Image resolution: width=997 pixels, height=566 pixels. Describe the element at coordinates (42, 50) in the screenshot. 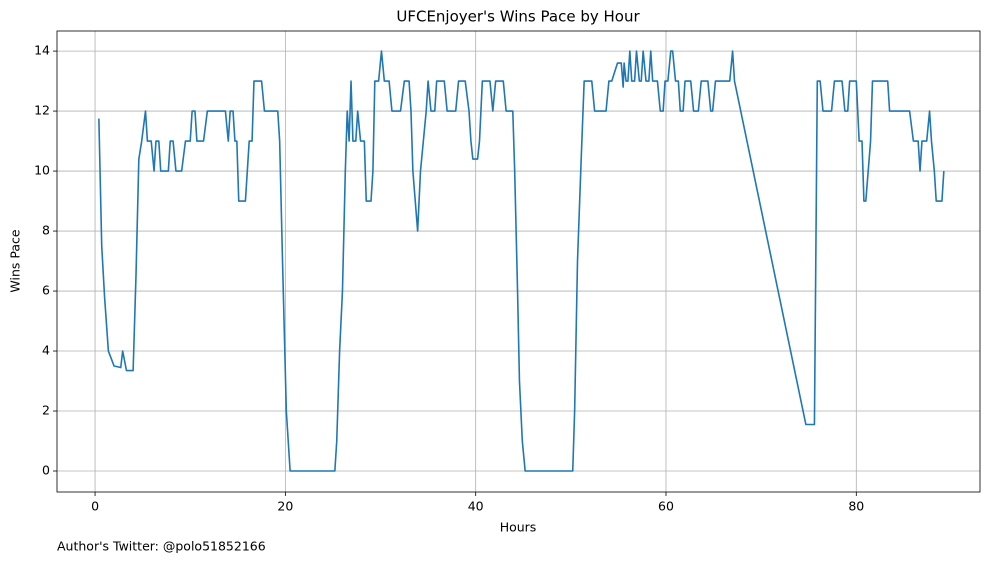

I see `y-tick-label: 14` at that location.